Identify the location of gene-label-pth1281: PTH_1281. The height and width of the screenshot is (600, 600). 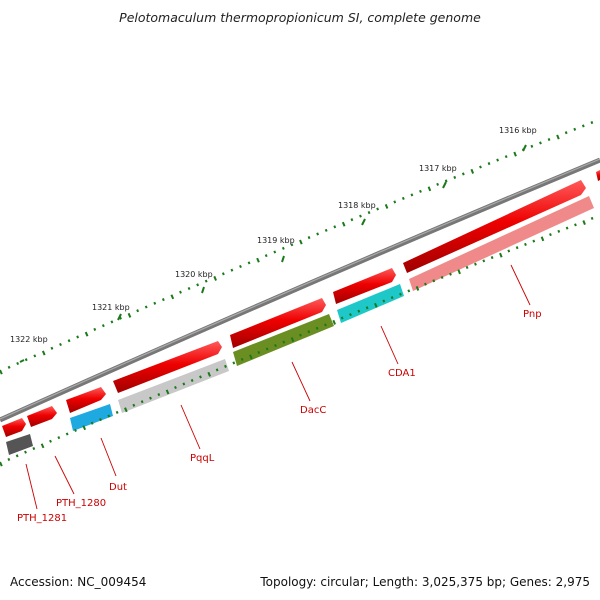
(42, 518).